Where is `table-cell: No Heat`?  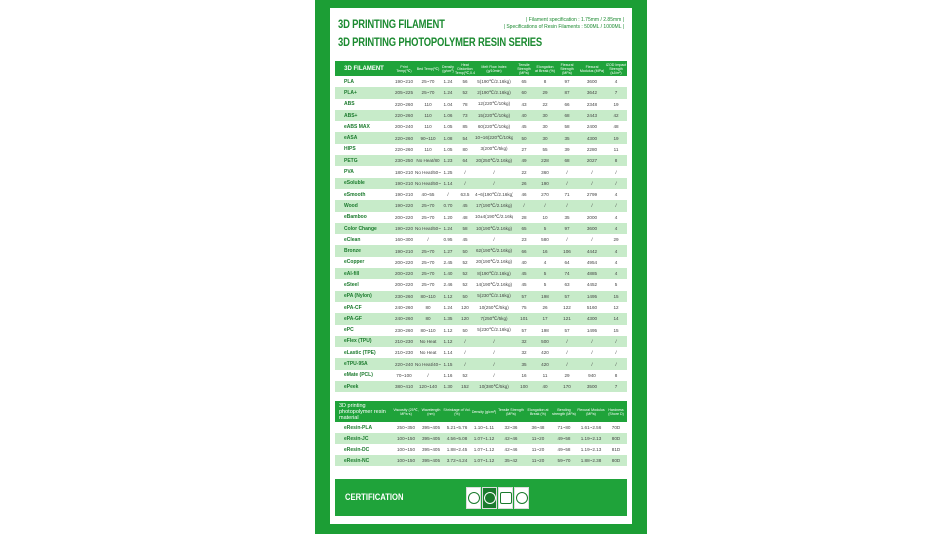 table-cell: No Heat is located at coordinates (428, 353).